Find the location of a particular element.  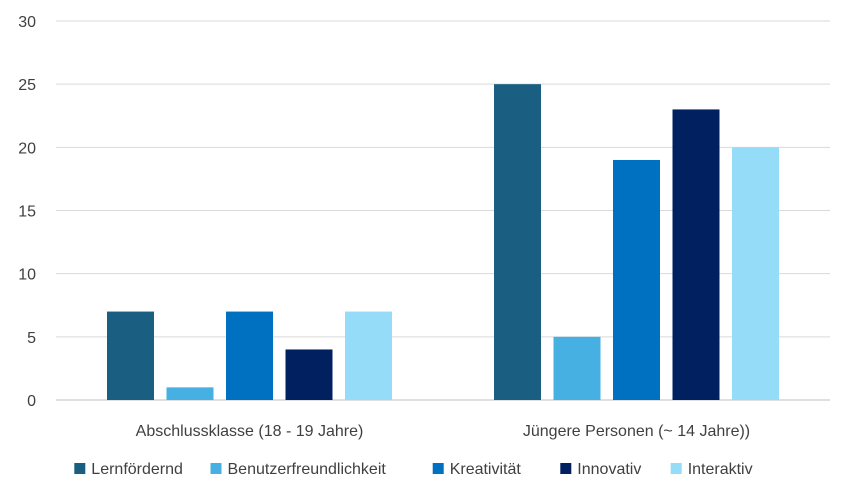

y-axis: 0 5 10 15 20 25 30 is located at coordinates (27, 212).